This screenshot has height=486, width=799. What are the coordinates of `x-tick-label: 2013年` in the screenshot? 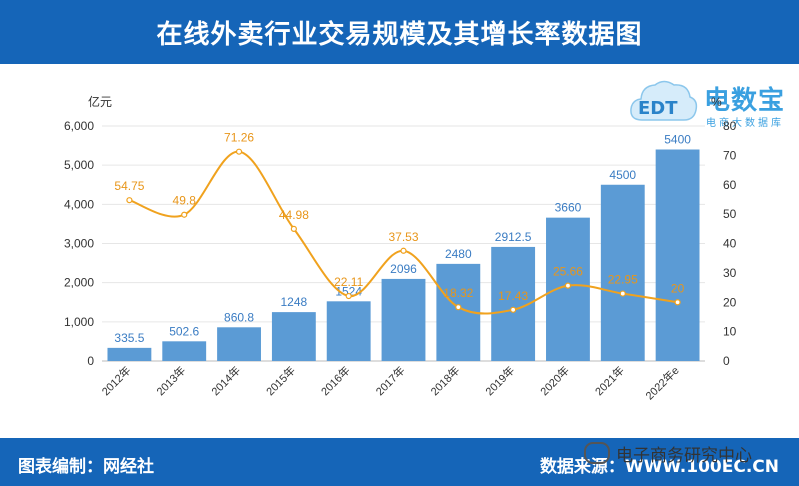 It's located at (170, 380).